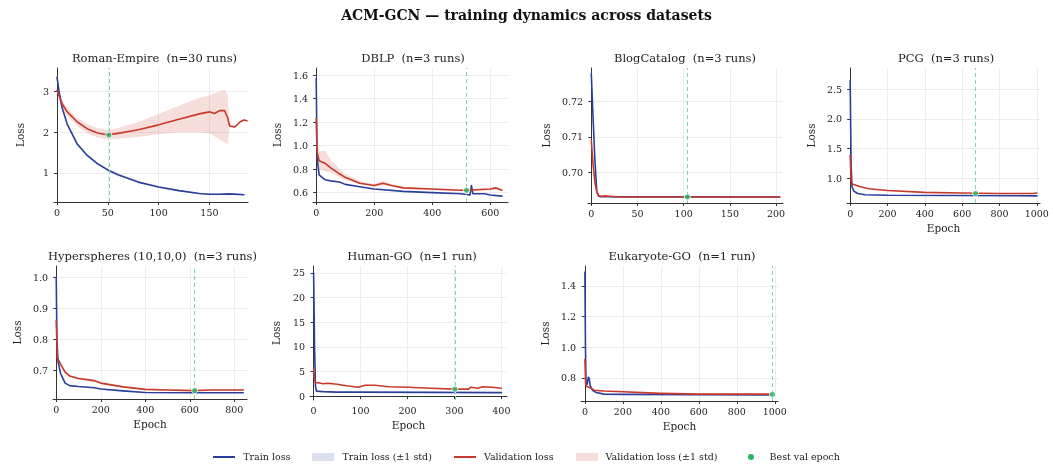  What do you see at coordinates (301, 396) in the screenshot?
I see `y-tick-label: 0` at bounding box center [301, 396].